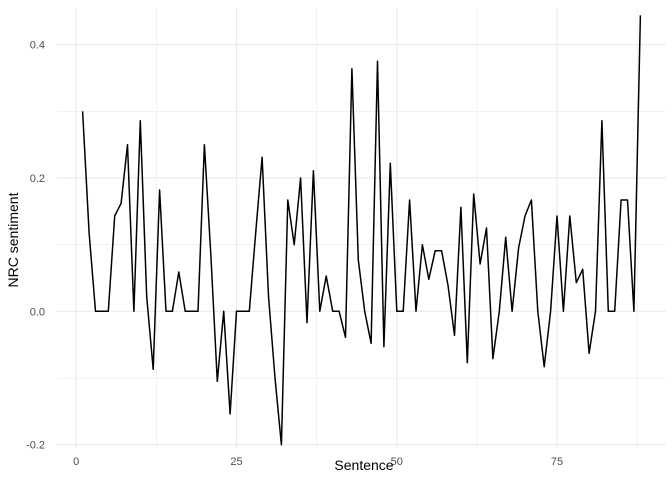 The height and width of the screenshot is (480, 672). What do you see at coordinates (37, 179) in the screenshot?
I see `y-tick-label: 0.2` at bounding box center [37, 179].